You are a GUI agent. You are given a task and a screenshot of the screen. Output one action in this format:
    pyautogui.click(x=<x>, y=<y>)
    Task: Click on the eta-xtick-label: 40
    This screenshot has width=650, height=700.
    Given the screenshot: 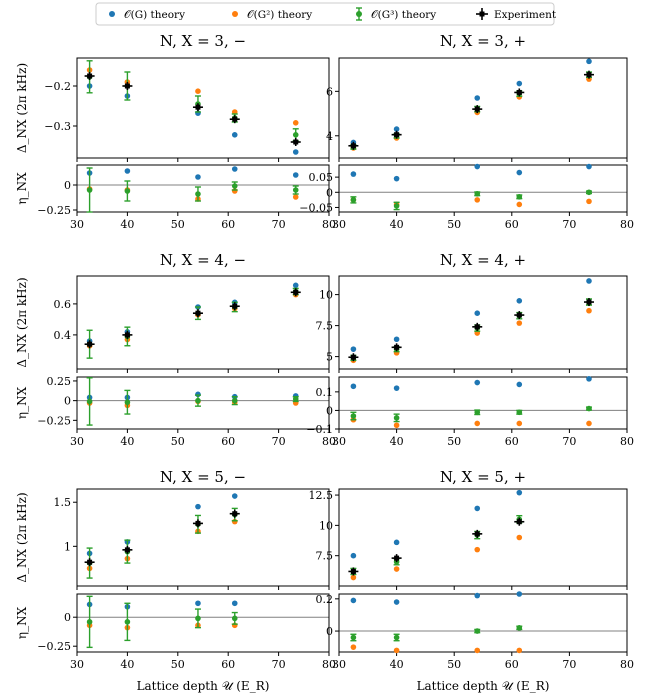 What is the action you would take?
    pyautogui.click(x=397, y=224)
    